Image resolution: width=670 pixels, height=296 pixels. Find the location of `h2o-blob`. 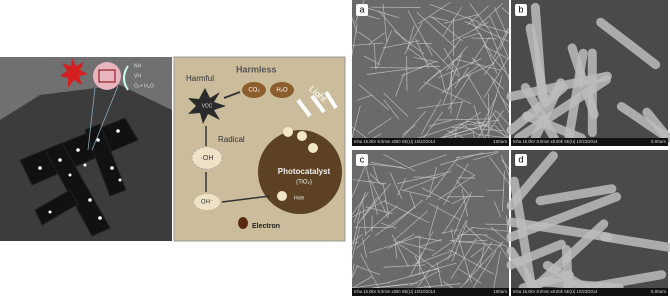

h2o-blob is located at coordinates (282, 90).